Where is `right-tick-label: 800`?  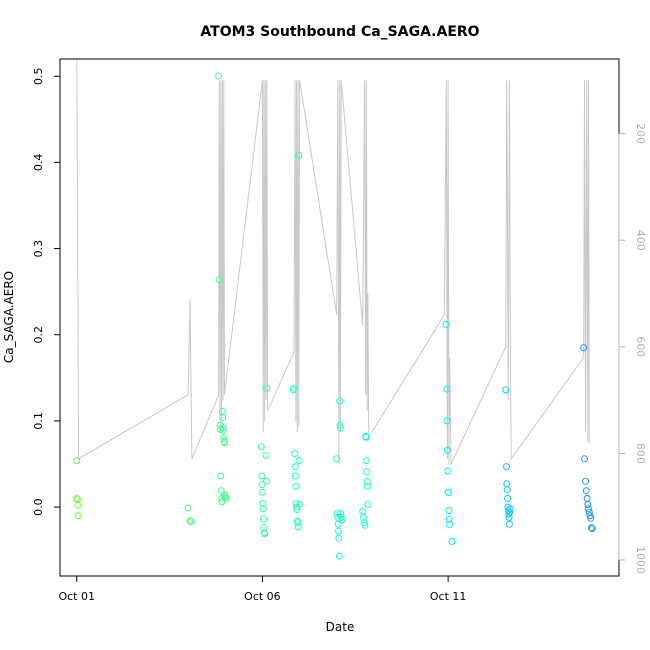
right-tick-label: 800 is located at coordinates (640, 453).